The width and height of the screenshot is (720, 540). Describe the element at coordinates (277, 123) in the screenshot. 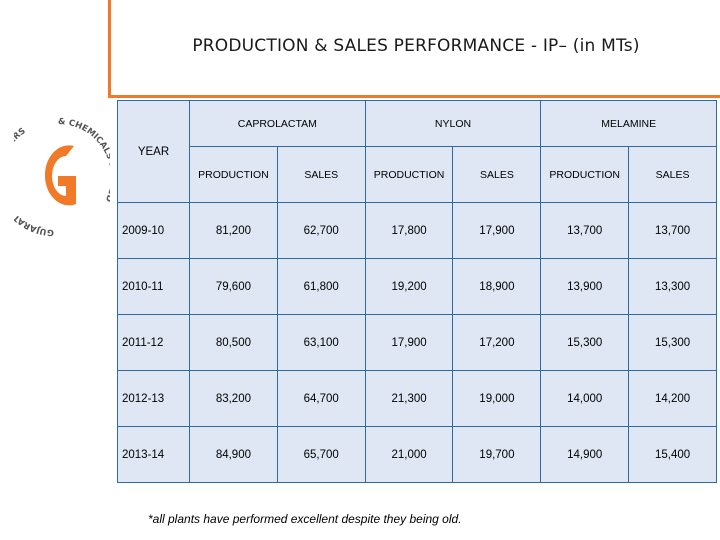

I see `group-caprolactam: CAPROLACTAM` at that location.